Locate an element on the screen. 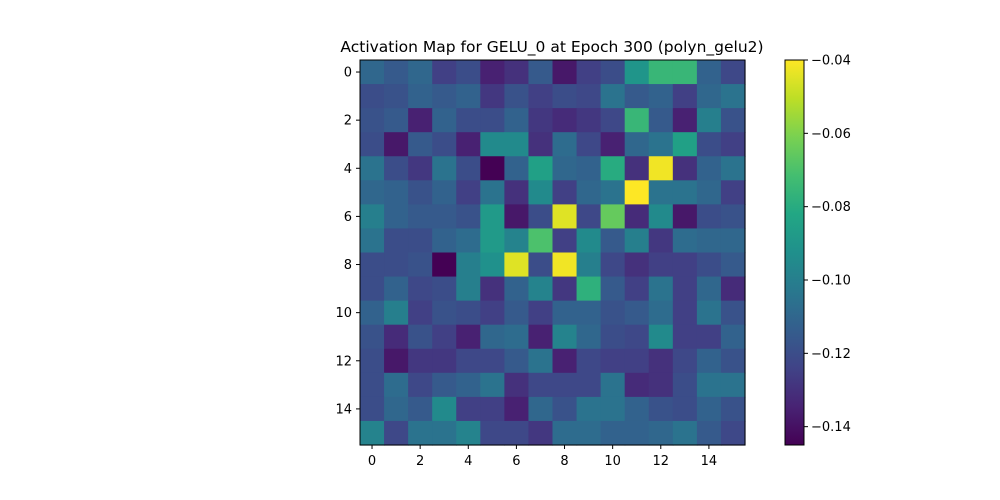  y-tick-label: 12 is located at coordinates (343, 361).